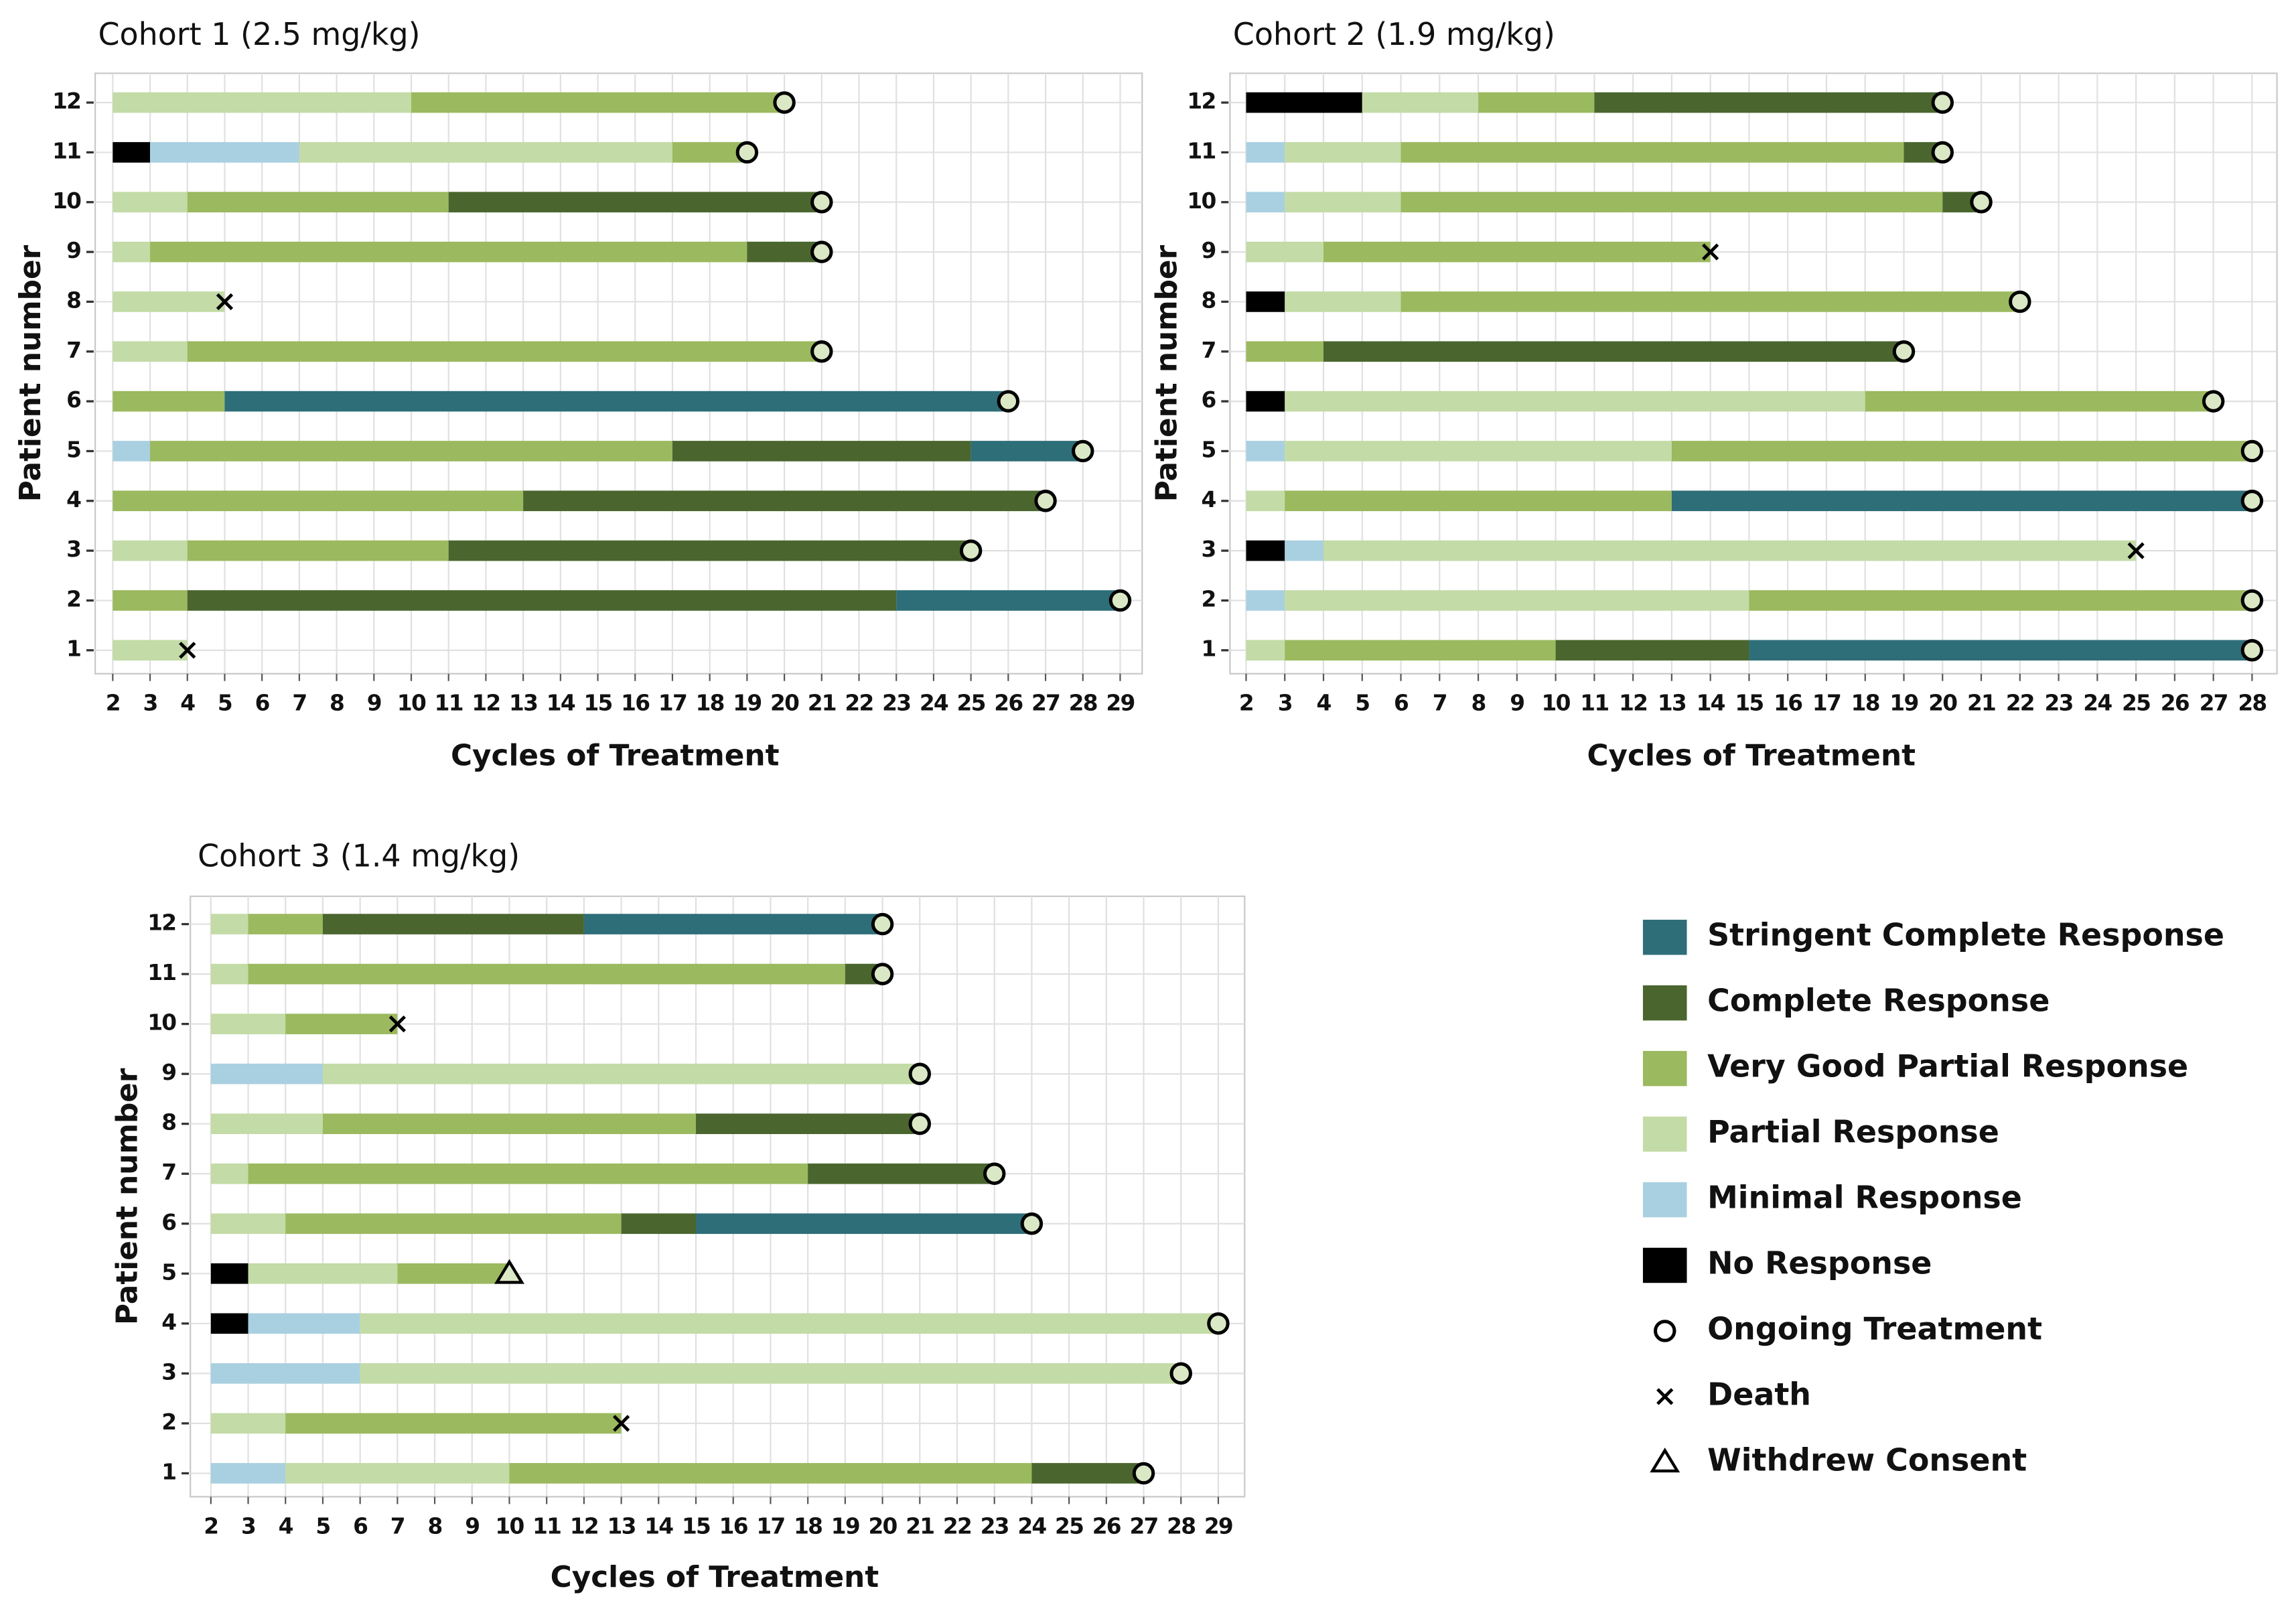  What do you see at coordinates (1878, 1001) in the screenshot?
I see `legend-label: Complete Response` at bounding box center [1878, 1001].